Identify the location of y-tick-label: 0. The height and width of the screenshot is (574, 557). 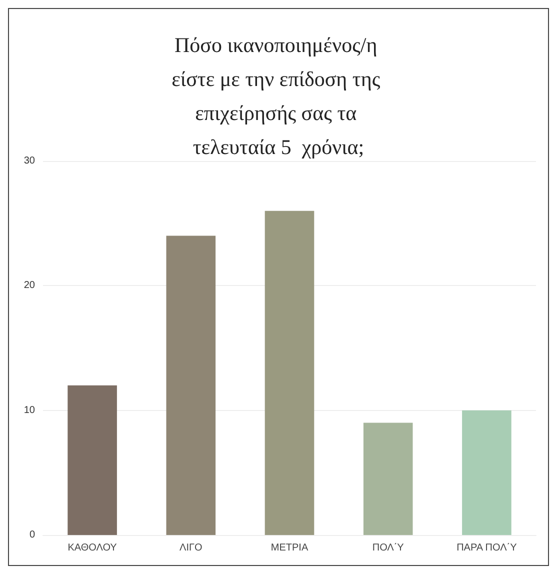
(32, 535).